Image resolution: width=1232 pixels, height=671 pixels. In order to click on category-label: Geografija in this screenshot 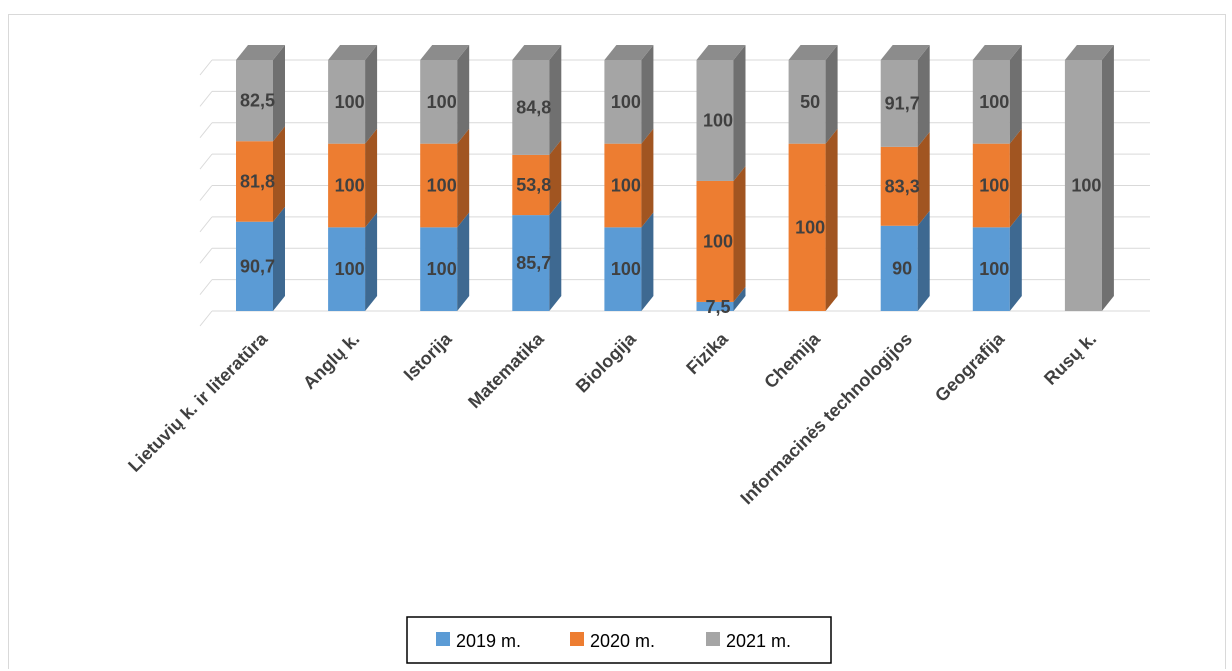, I will do `click(970, 367)`.